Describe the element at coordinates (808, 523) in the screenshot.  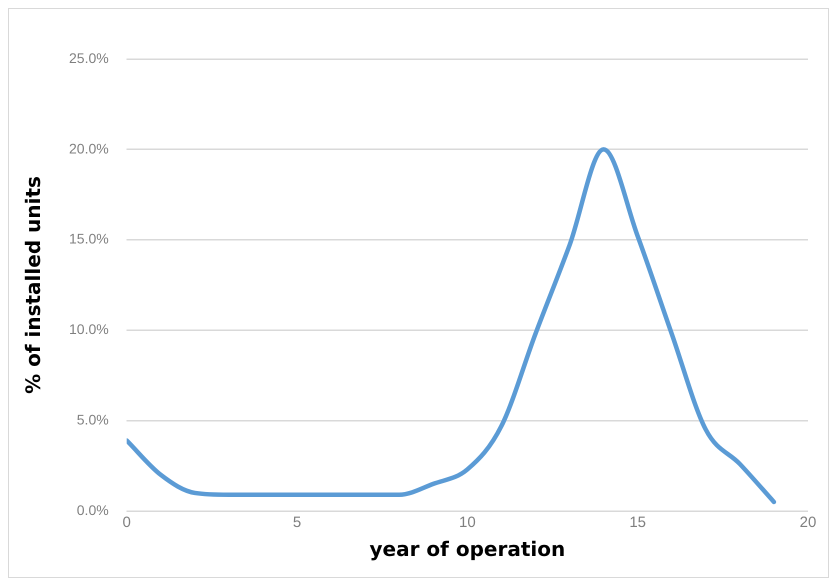
I see `x-tick-label: 20` at that location.